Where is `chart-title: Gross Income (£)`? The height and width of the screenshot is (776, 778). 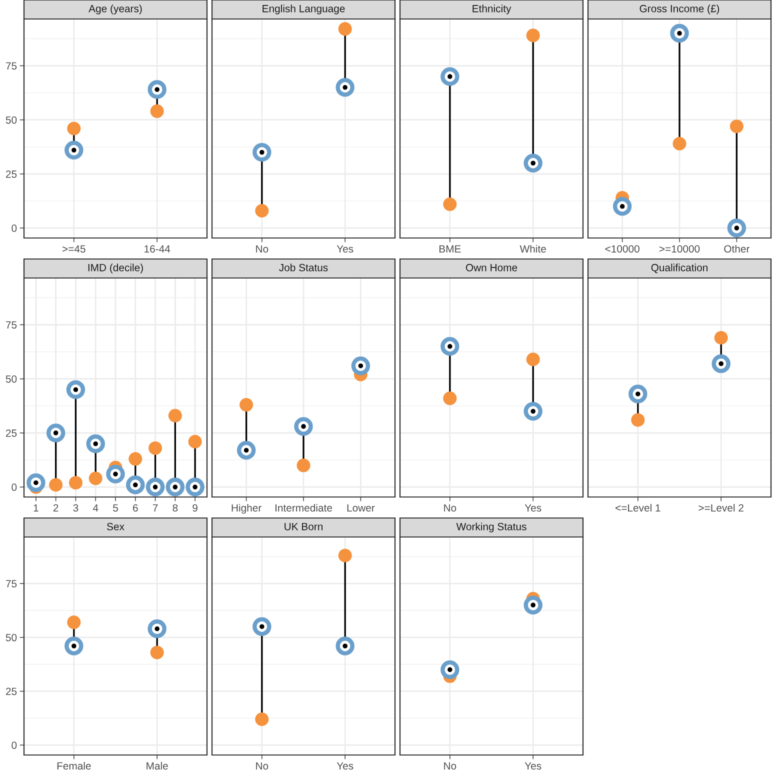 chart-title: Gross Income (£) is located at coordinates (680, 9).